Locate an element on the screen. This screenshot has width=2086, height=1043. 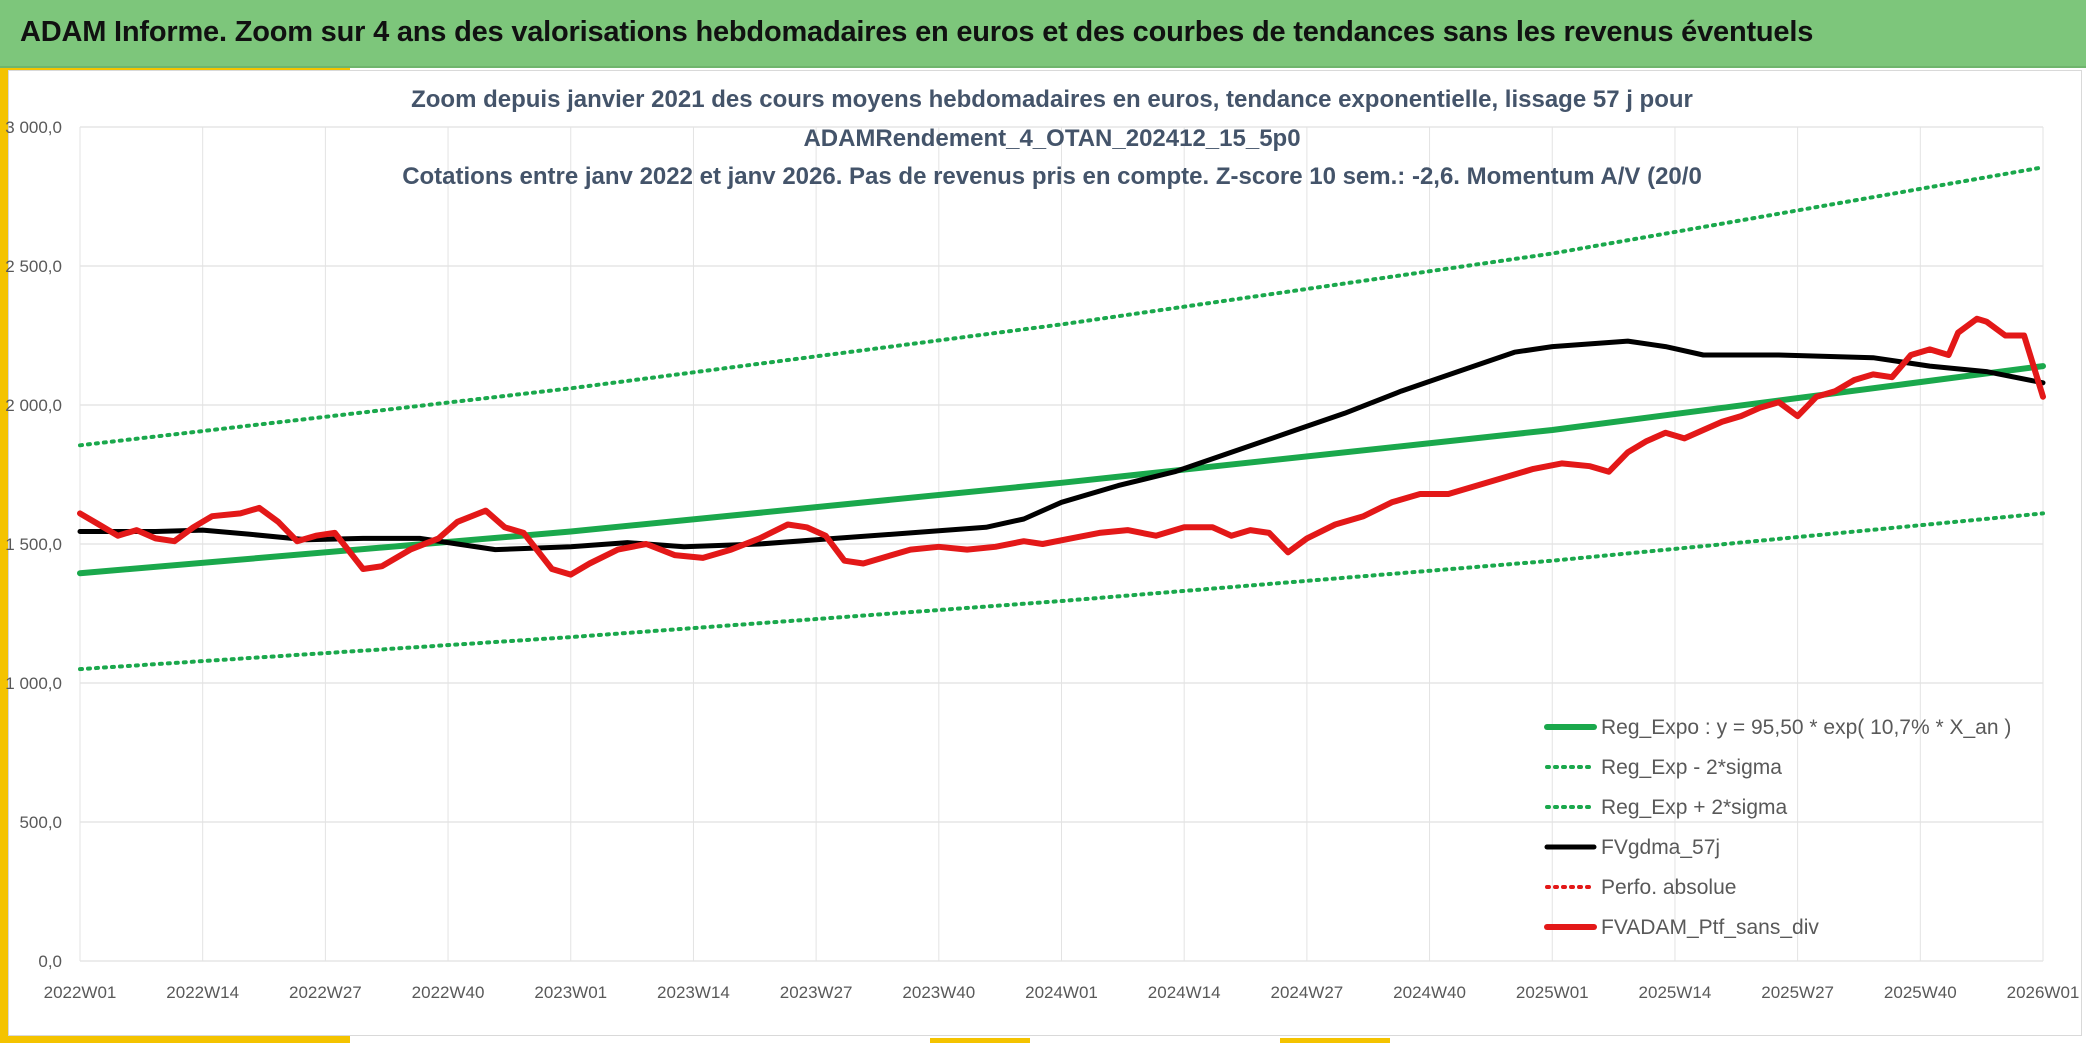
x-tick-label: 2026W01 is located at coordinates (2043, 992).